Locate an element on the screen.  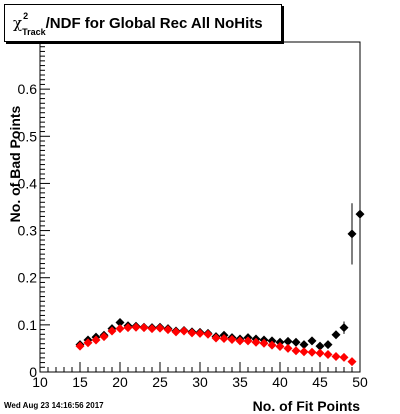
x-tick-label: 50 is located at coordinates (360, 382).